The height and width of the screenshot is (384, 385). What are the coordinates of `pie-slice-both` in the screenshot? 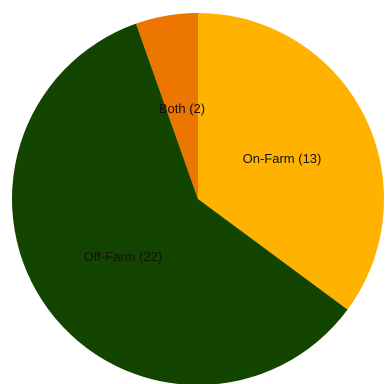 It's located at (167, 106).